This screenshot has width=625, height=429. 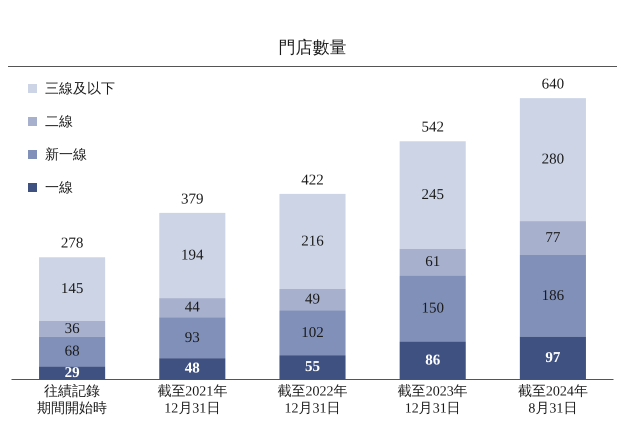 I want to click on data-label: 61, so click(x=432, y=262).